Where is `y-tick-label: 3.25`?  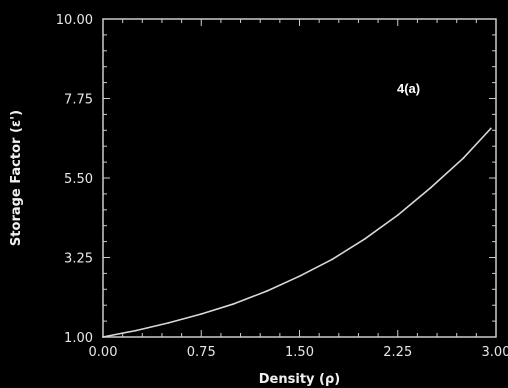 y-tick-label: 3.25 is located at coordinates (78, 259).